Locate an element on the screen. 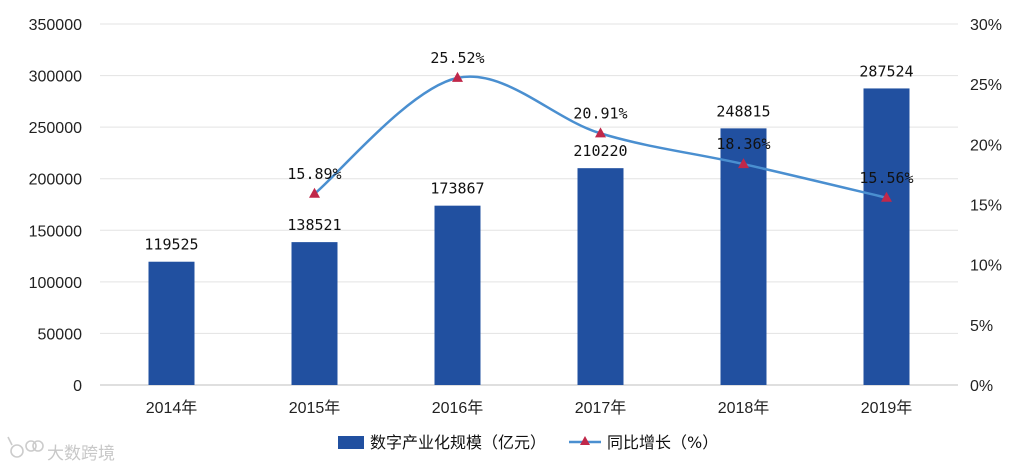 Image resolution: width=1016 pixels, height=470 pixels. bar-value-label: 119525 is located at coordinates (171, 245).